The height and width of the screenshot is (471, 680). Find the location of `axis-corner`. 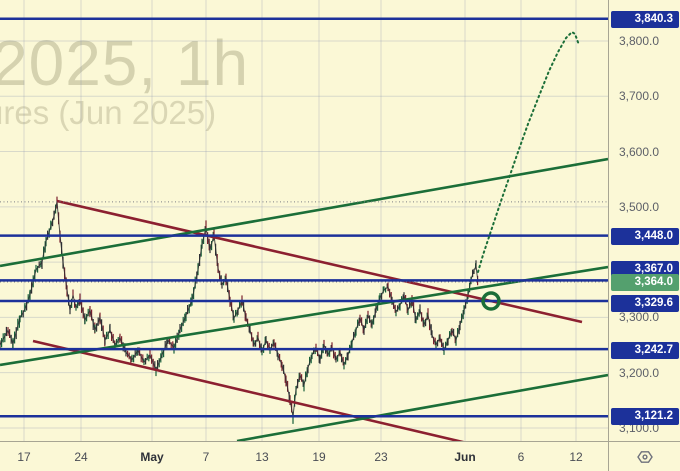

axis-corner is located at coordinates (644, 456).